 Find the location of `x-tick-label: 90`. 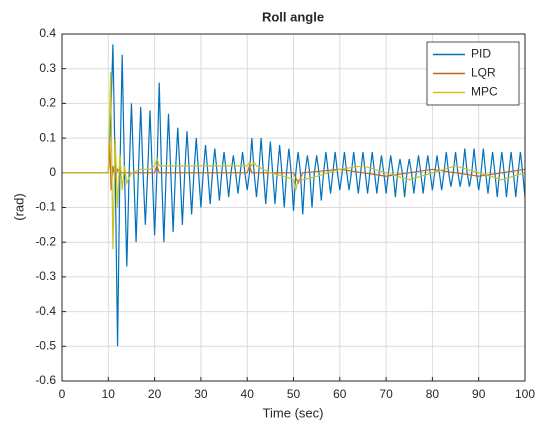

x-tick-label: 90 is located at coordinates (479, 394).